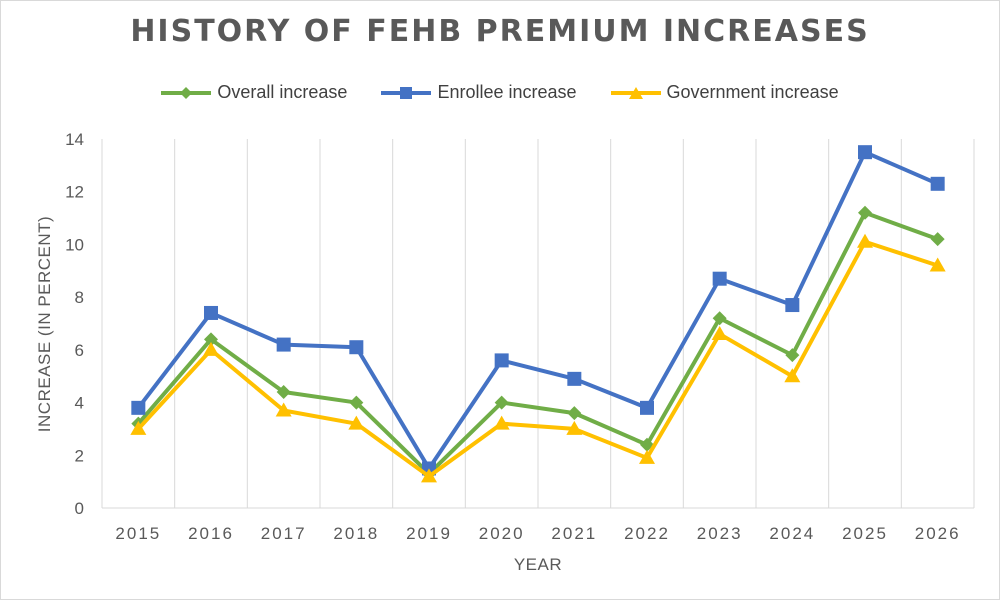 The height and width of the screenshot is (600, 1000). I want to click on x-tick-label: 2016, so click(211, 533).